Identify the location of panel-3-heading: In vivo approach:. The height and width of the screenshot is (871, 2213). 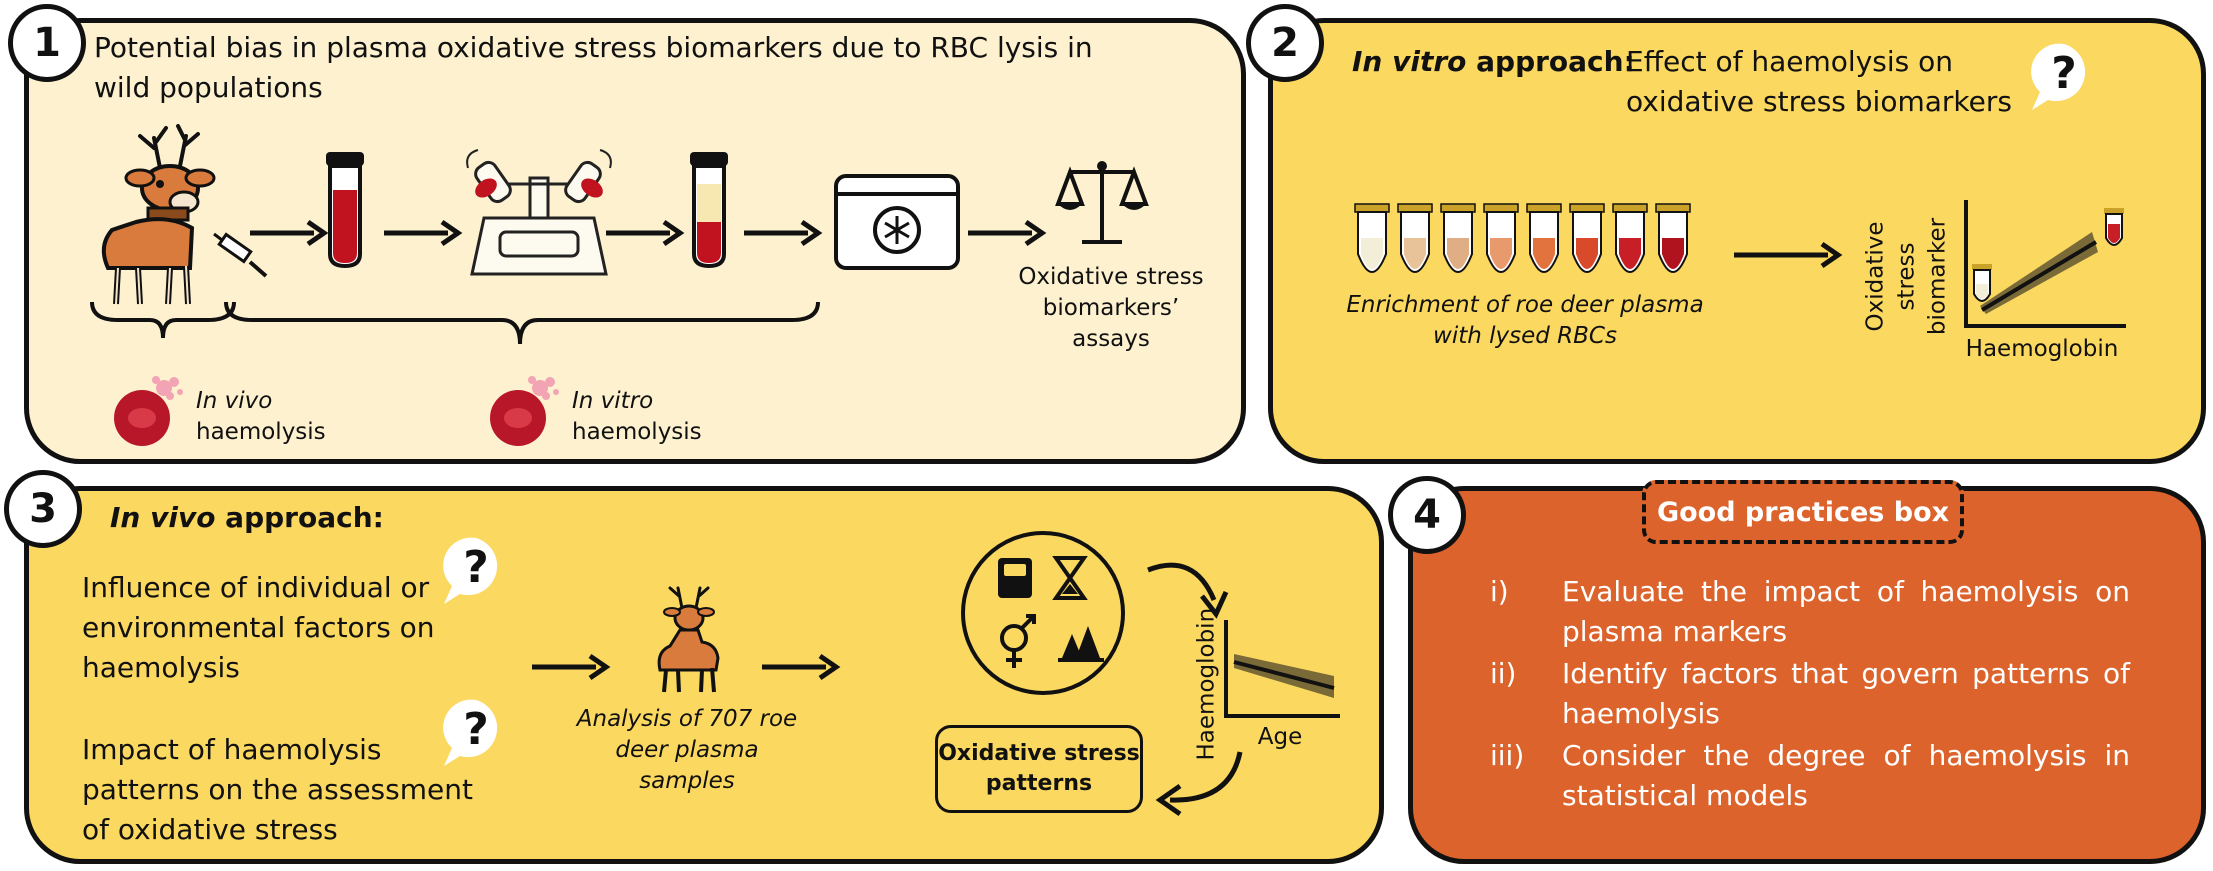
(247, 518).